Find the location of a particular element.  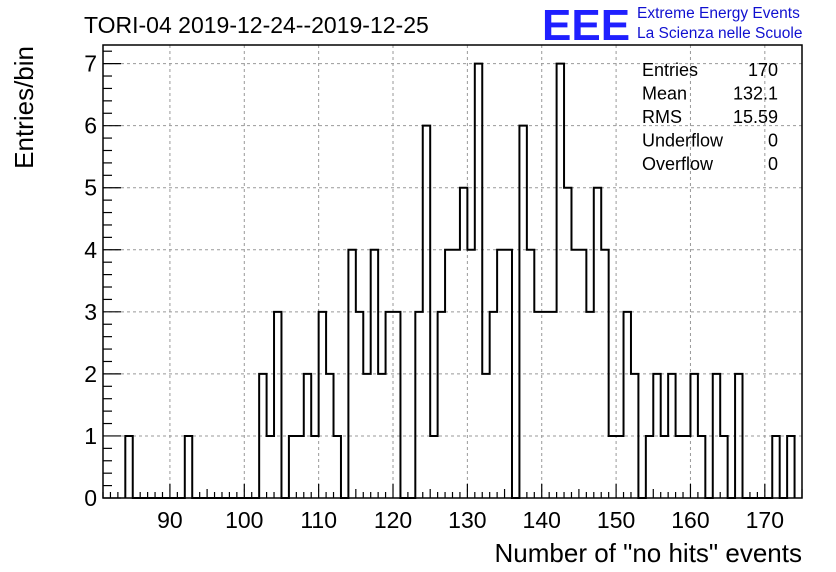

y-tick-label: 6 is located at coordinates (90, 126).